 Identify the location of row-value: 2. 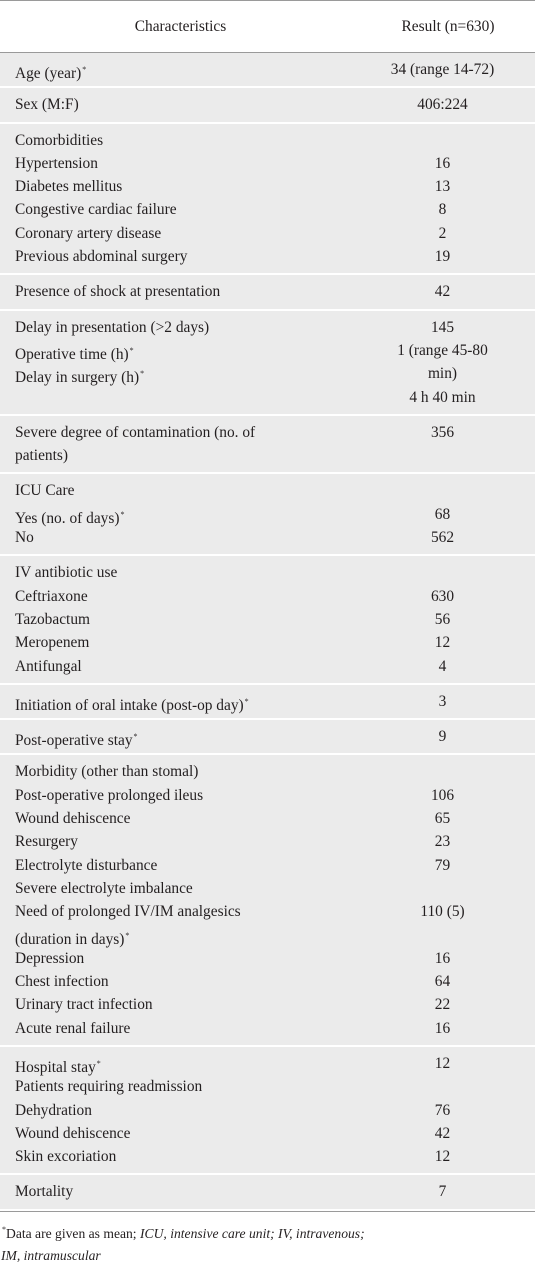
(442, 233).